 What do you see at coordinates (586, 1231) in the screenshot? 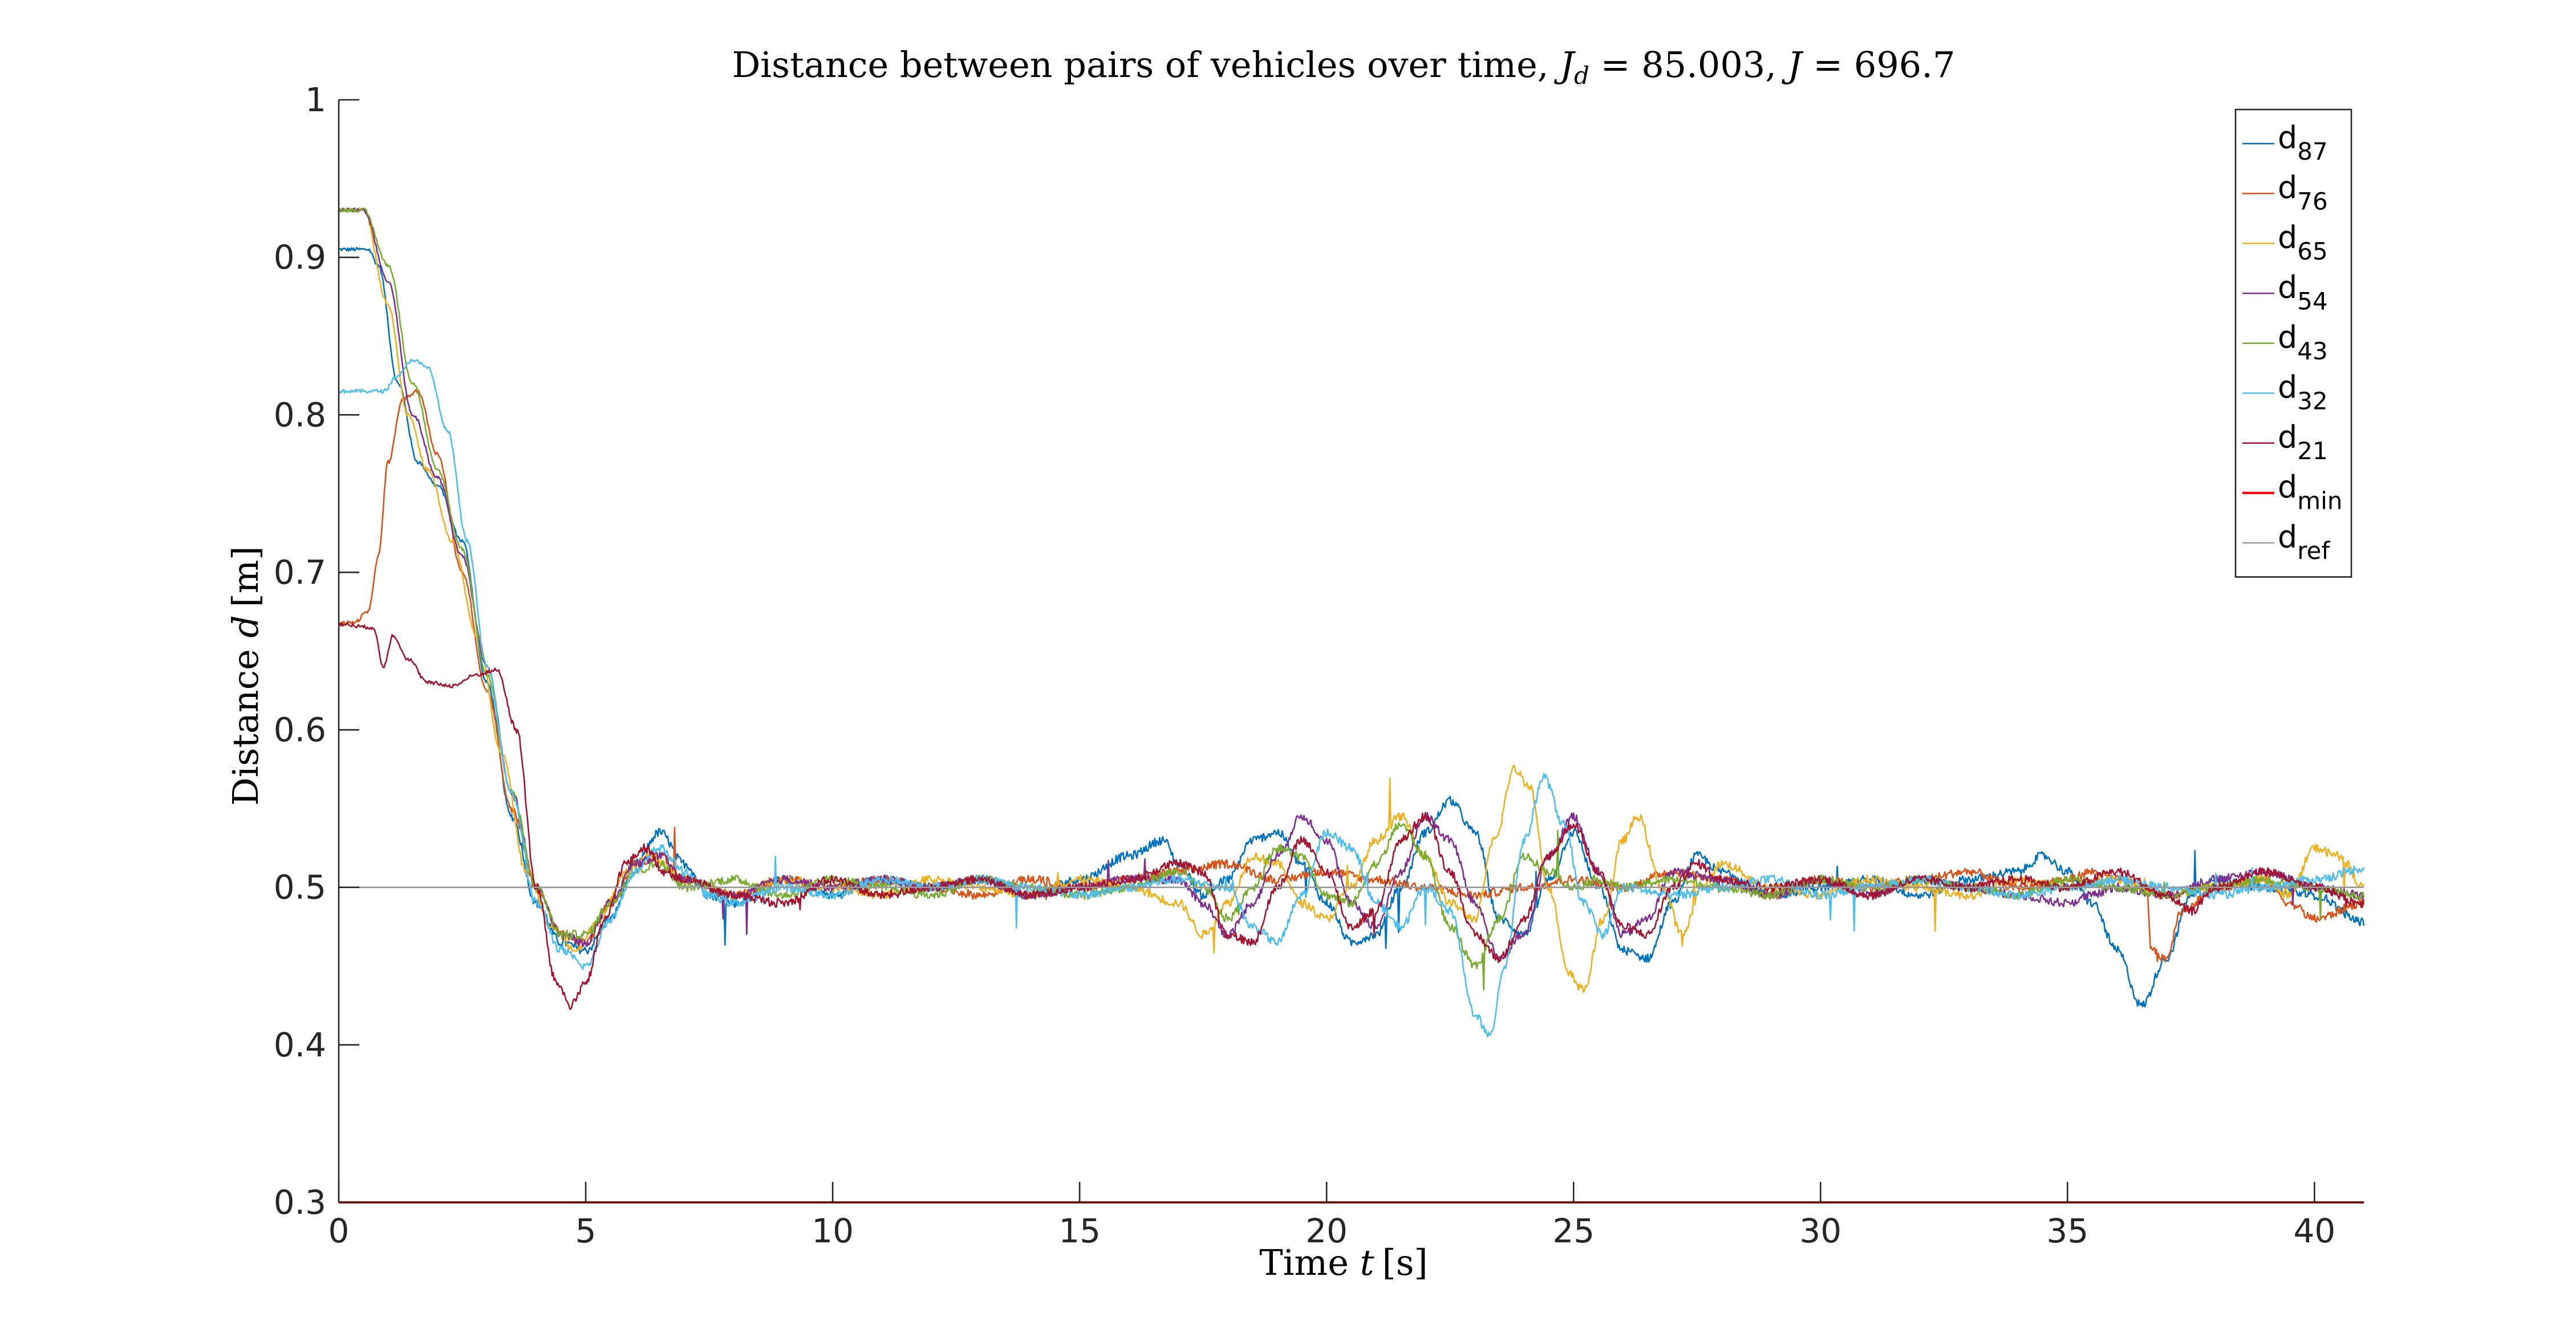
I see `x-tick-label: 5` at bounding box center [586, 1231].